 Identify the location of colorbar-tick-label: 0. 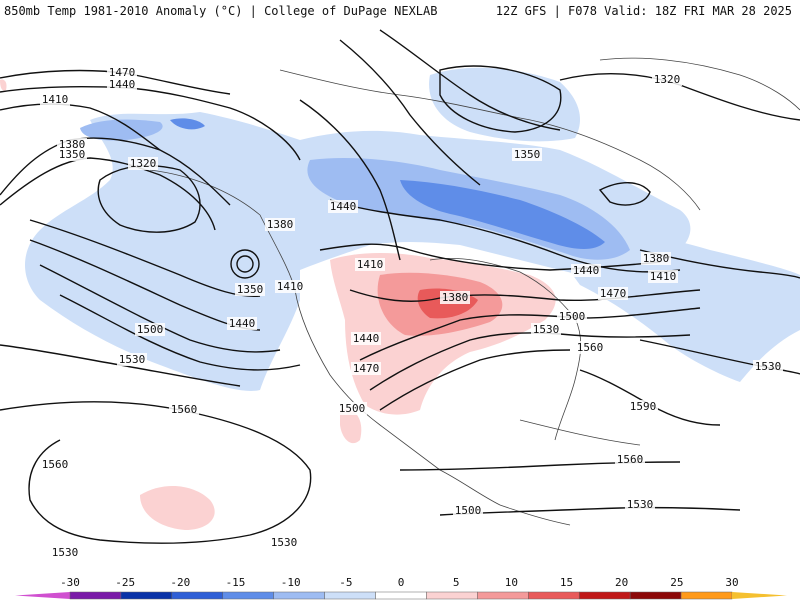
(401, 582).